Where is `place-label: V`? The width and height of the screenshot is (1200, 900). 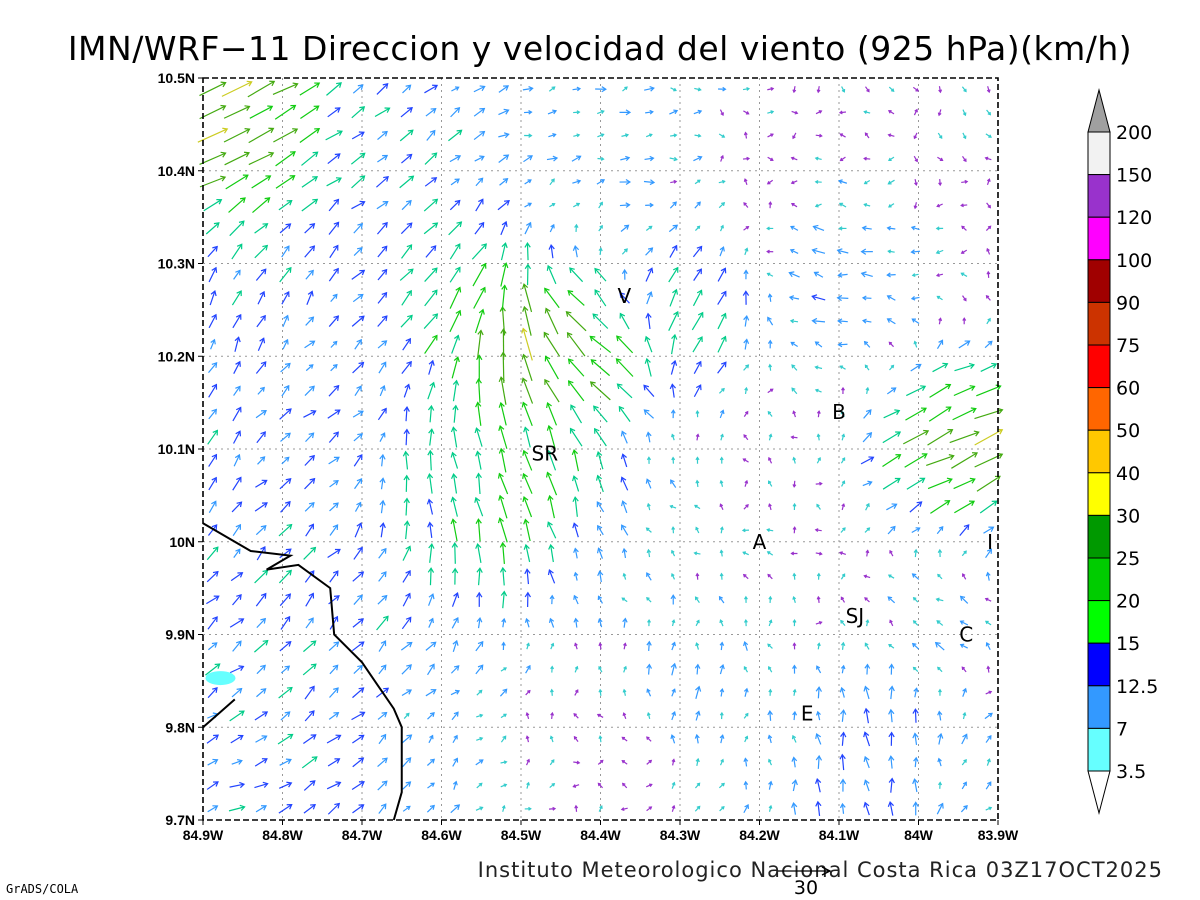
place-label: V is located at coordinates (625, 296).